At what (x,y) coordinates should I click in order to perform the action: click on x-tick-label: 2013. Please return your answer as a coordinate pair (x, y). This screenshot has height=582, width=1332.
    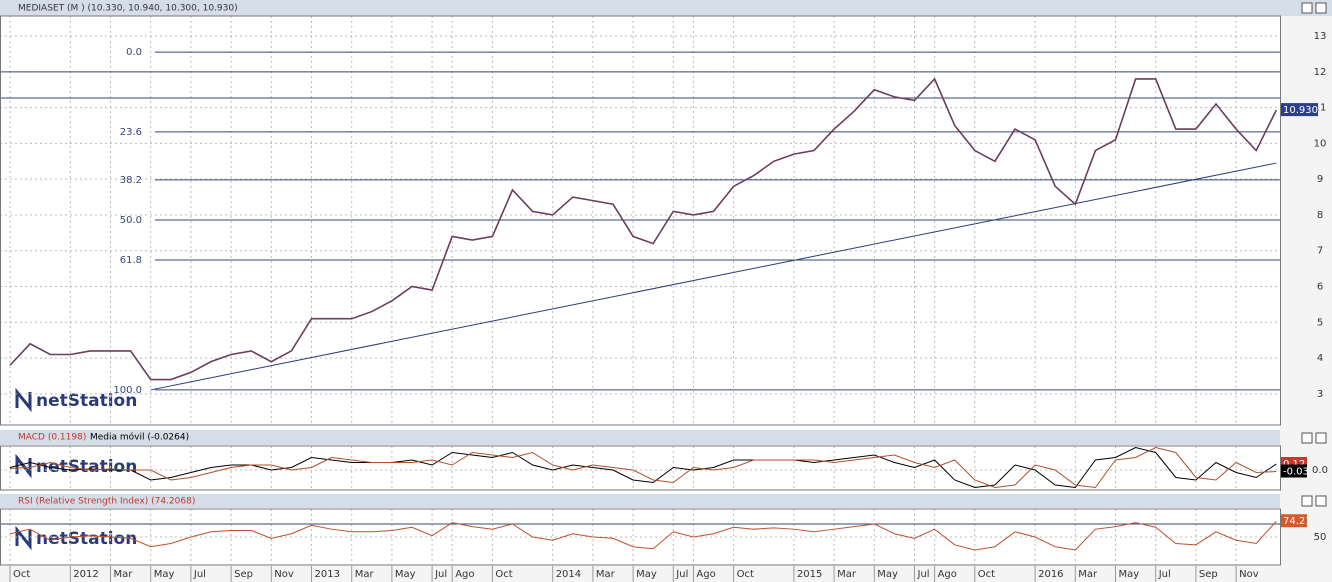
    Looking at the image, I should click on (327, 574).